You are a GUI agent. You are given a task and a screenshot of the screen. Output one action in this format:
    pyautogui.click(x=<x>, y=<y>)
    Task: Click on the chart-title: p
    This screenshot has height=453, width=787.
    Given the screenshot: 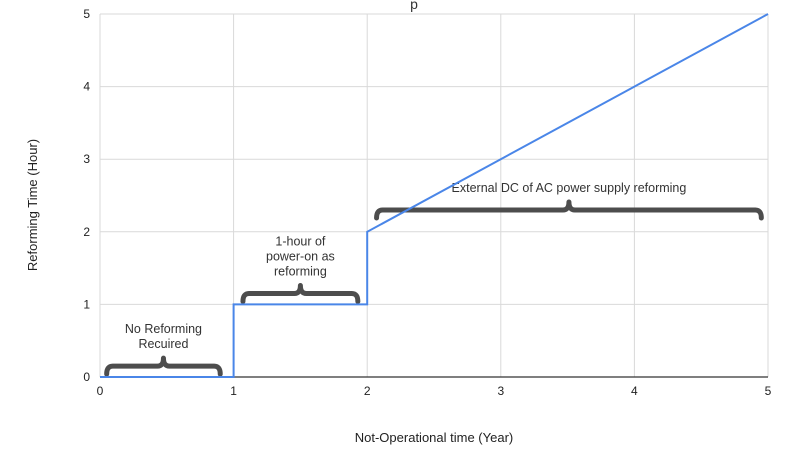 What is the action you would take?
    pyautogui.click(x=414, y=6)
    